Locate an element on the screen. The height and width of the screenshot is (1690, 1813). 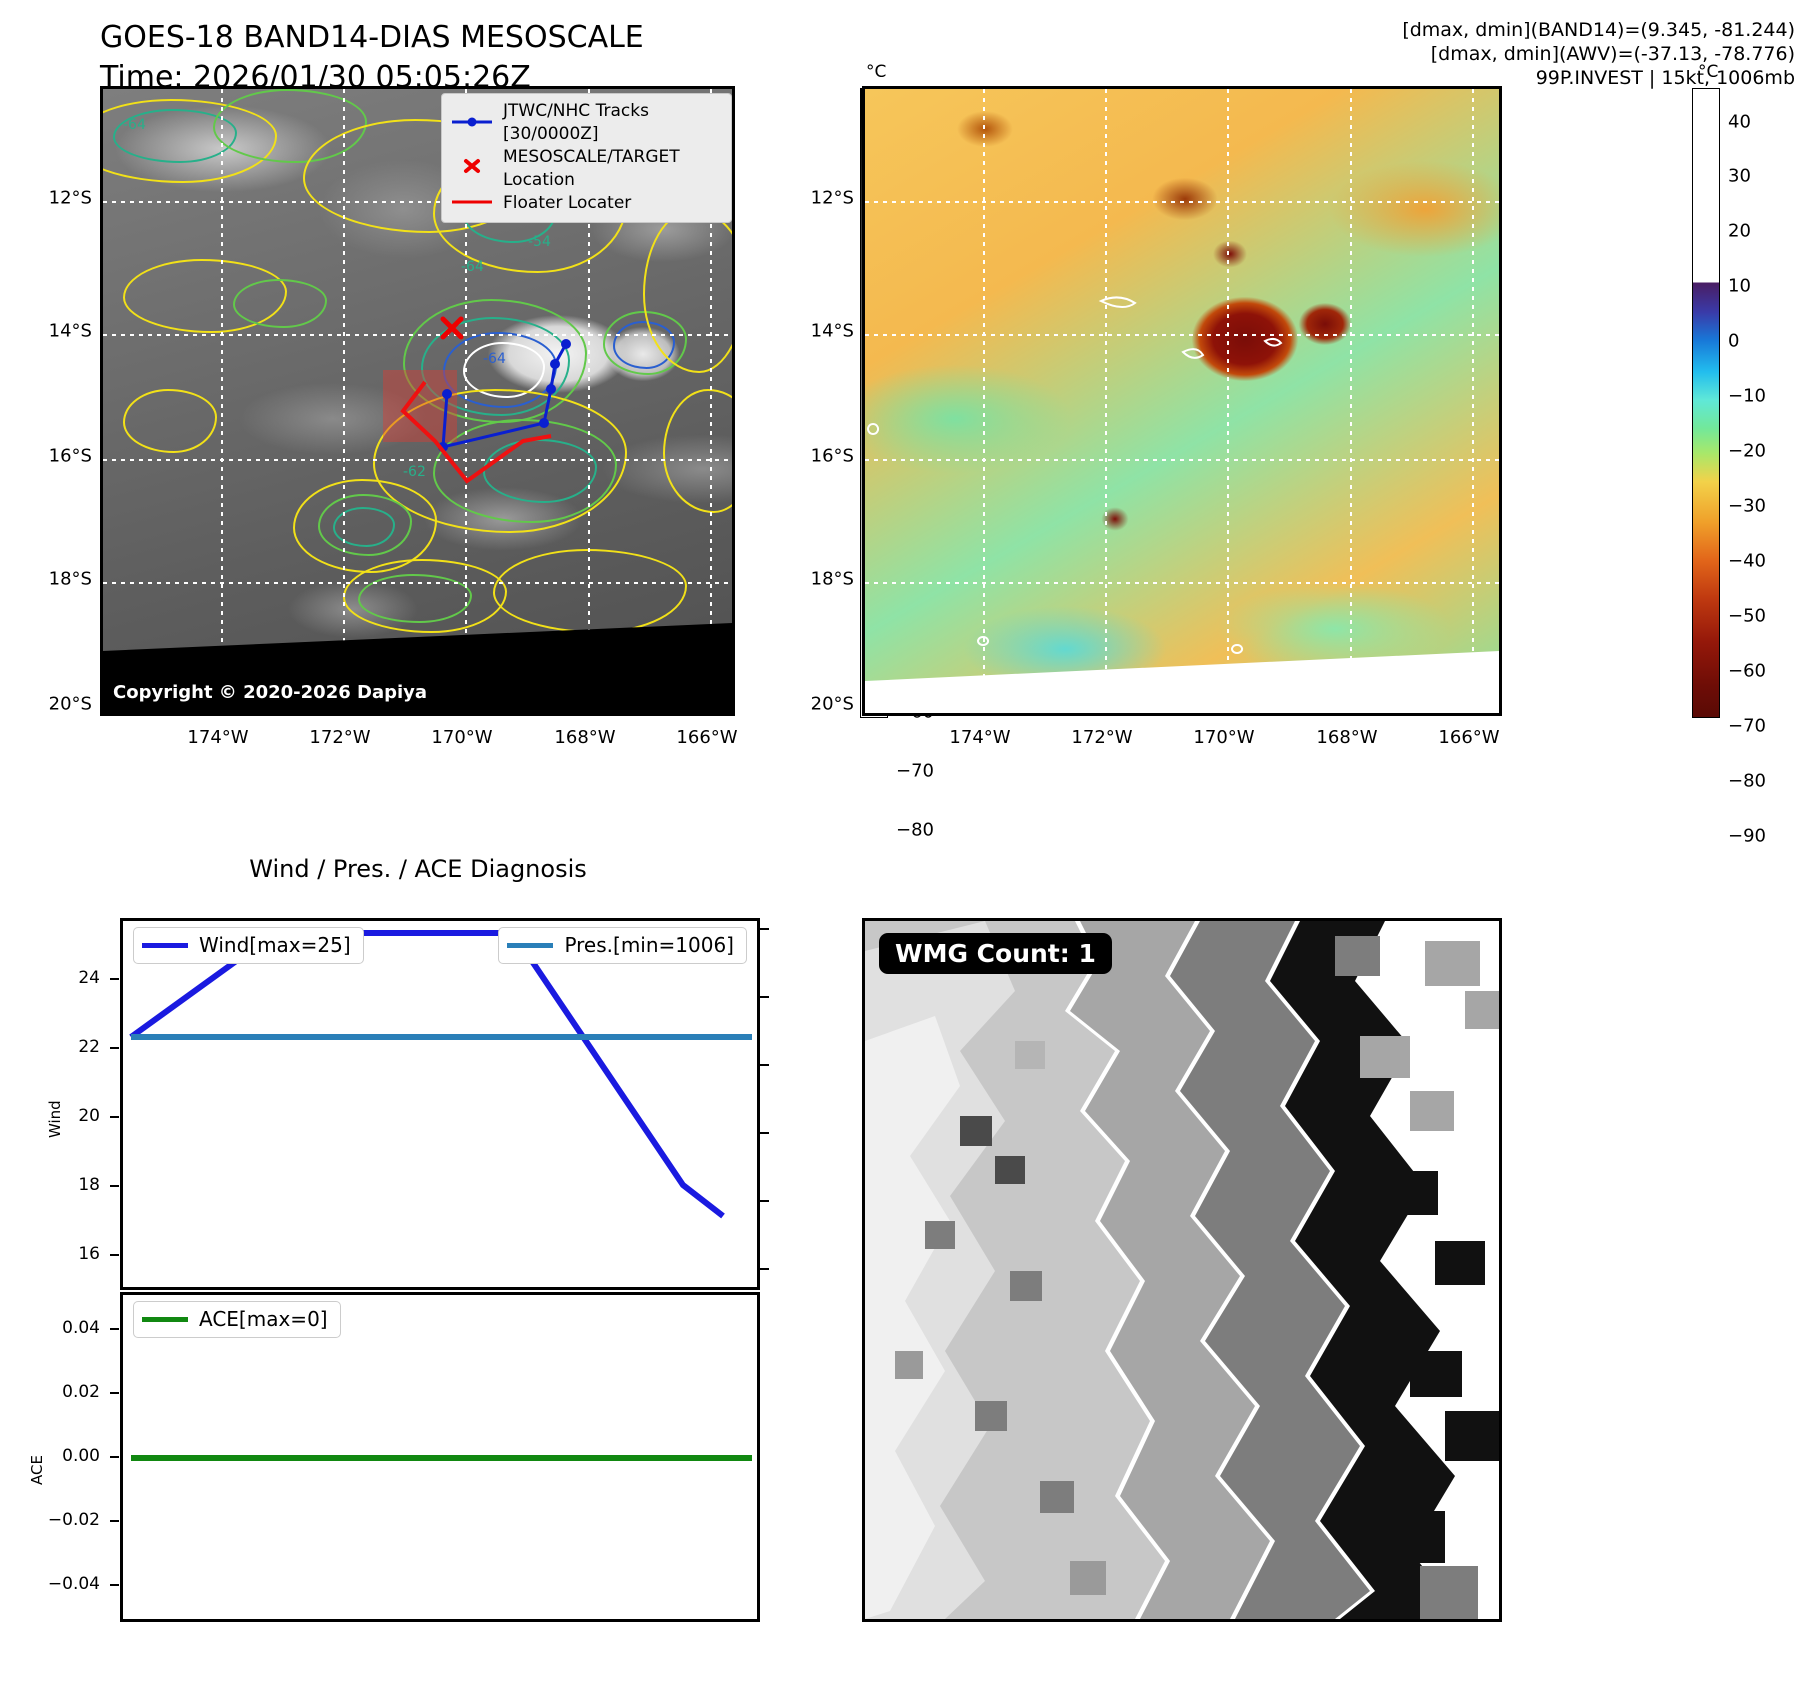
awv-lon-tick: 166°W is located at coordinates (1469, 737).